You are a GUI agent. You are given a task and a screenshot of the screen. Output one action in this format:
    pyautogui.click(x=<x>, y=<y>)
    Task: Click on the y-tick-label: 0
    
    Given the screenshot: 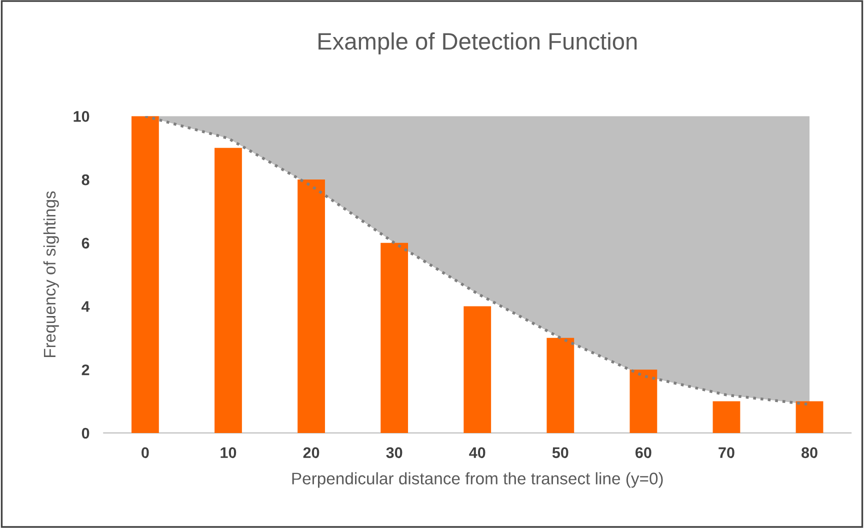 What is the action you would take?
    pyautogui.click(x=86, y=433)
    